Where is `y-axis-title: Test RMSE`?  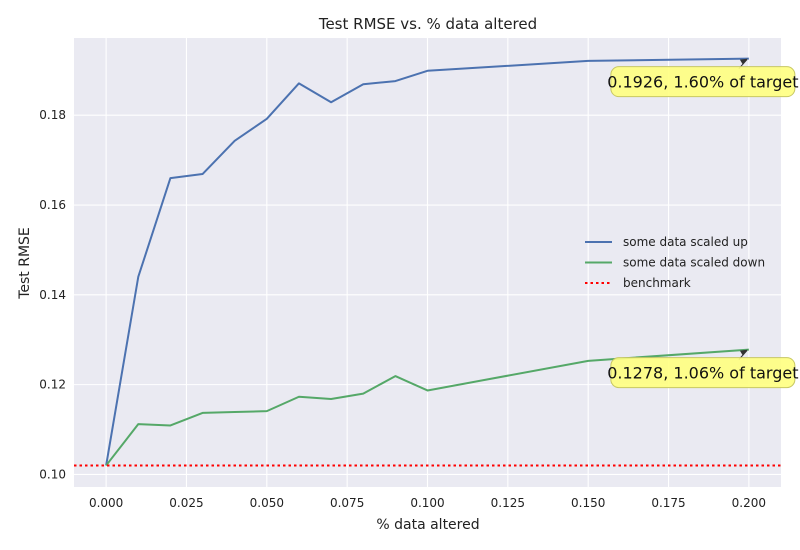
y-axis-title: Test RMSE is located at coordinates (25, 263).